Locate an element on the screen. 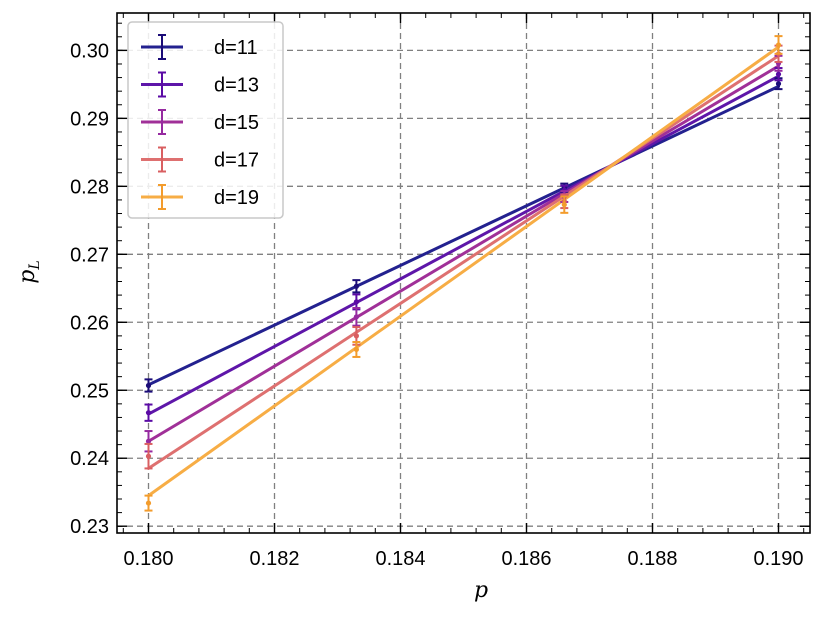  legend-entry-d=15: d=15 is located at coordinates (200, 122).